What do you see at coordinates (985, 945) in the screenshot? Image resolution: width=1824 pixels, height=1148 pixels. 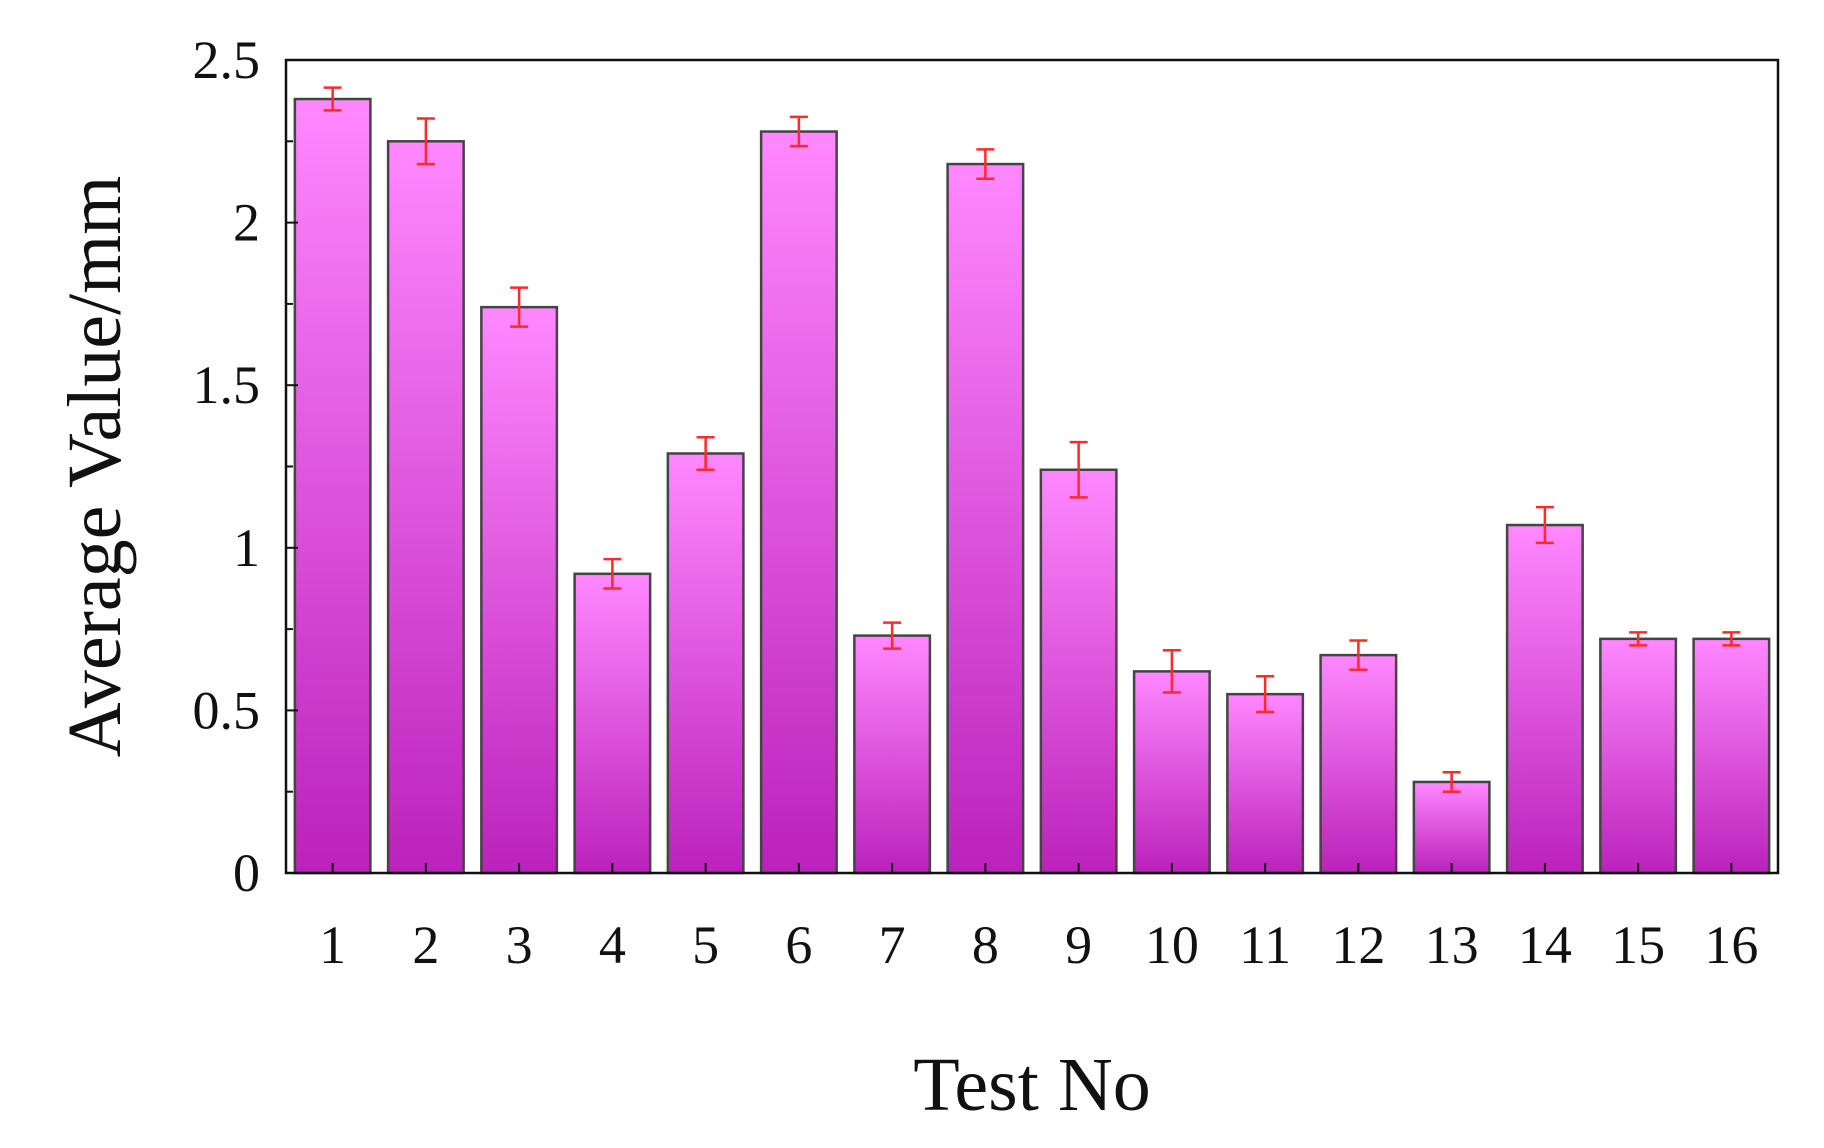 I see `x-tick-label: 8` at bounding box center [985, 945].